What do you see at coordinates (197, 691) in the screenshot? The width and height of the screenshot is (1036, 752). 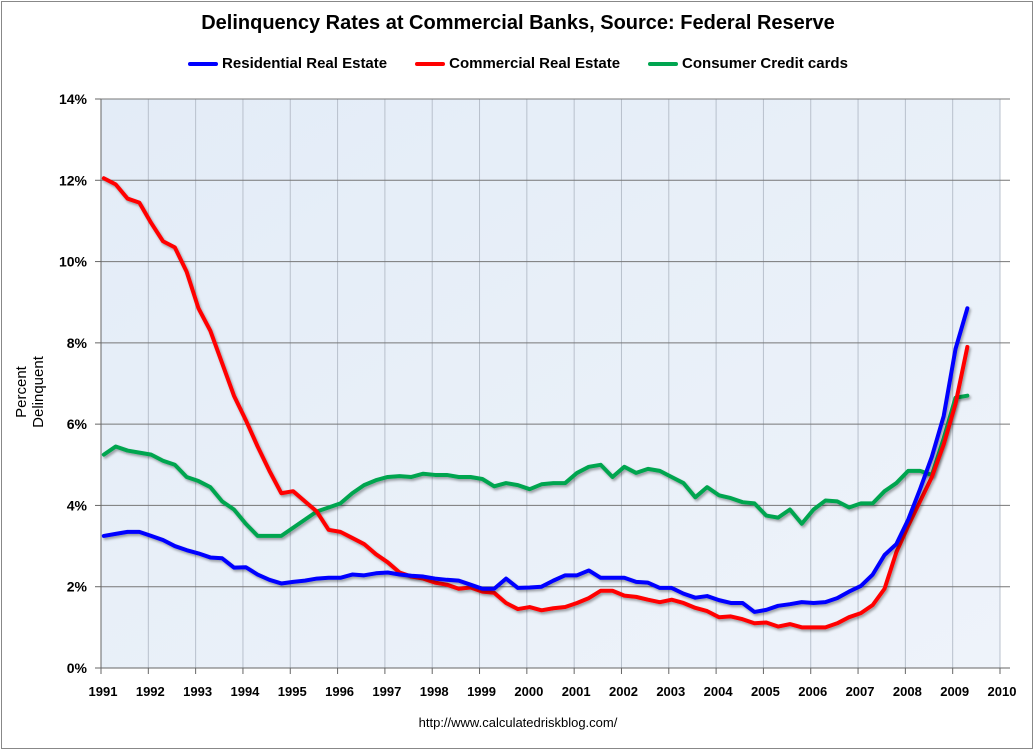 I see `x-tick-label: 1993` at bounding box center [197, 691].